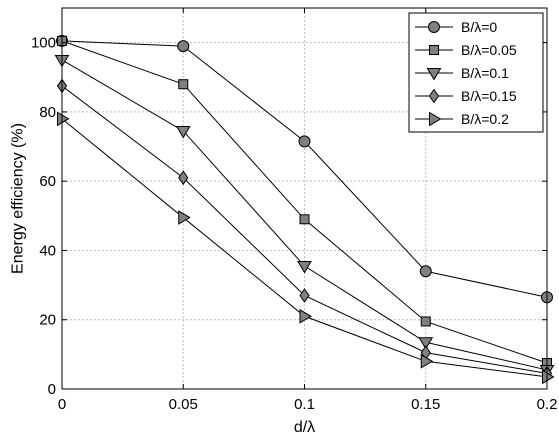 The image size is (559, 442). What do you see at coordinates (479, 27) in the screenshot?
I see `legend-entry-1: B/λ=0` at bounding box center [479, 27].